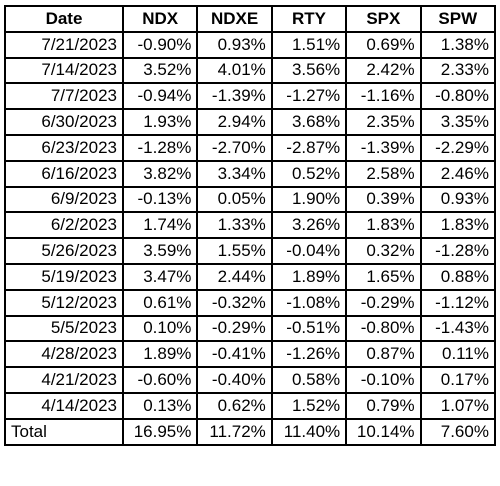 Image resolution: width=500 pixels, height=486 pixels. What do you see at coordinates (234, 251) in the screenshot?
I see `ndxe-cell: 1.55%` at bounding box center [234, 251].